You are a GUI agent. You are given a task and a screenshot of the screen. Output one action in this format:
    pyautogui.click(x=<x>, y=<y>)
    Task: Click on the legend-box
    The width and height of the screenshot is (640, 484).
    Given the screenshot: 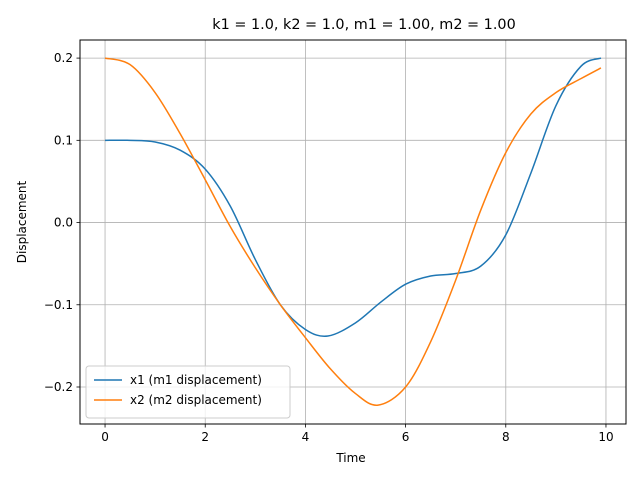 What is the action you would take?
    pyautogui.click(x=188, y=392)
    